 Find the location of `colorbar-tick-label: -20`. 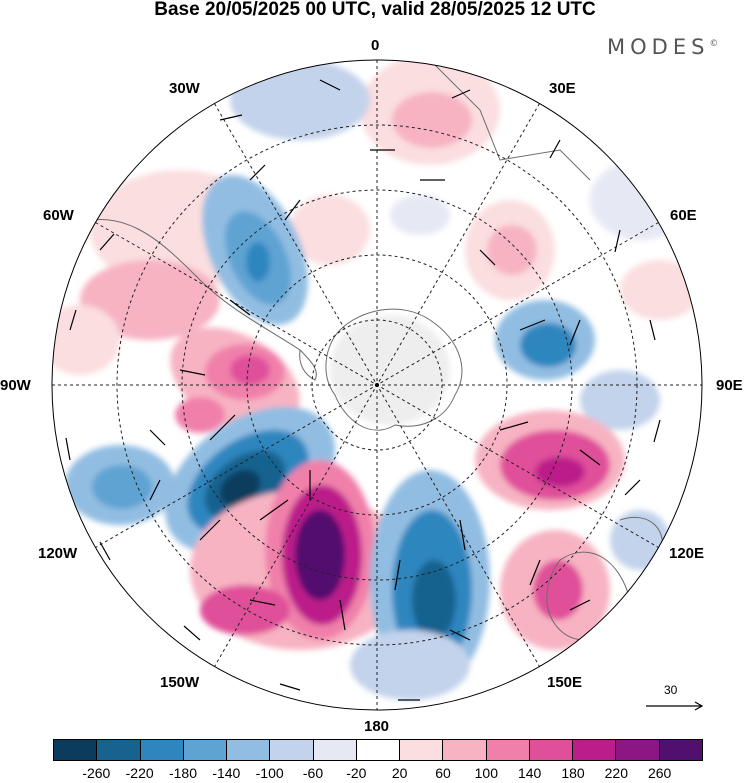

colorbar-tick-label: -20 is located at coordinates (356, 773).